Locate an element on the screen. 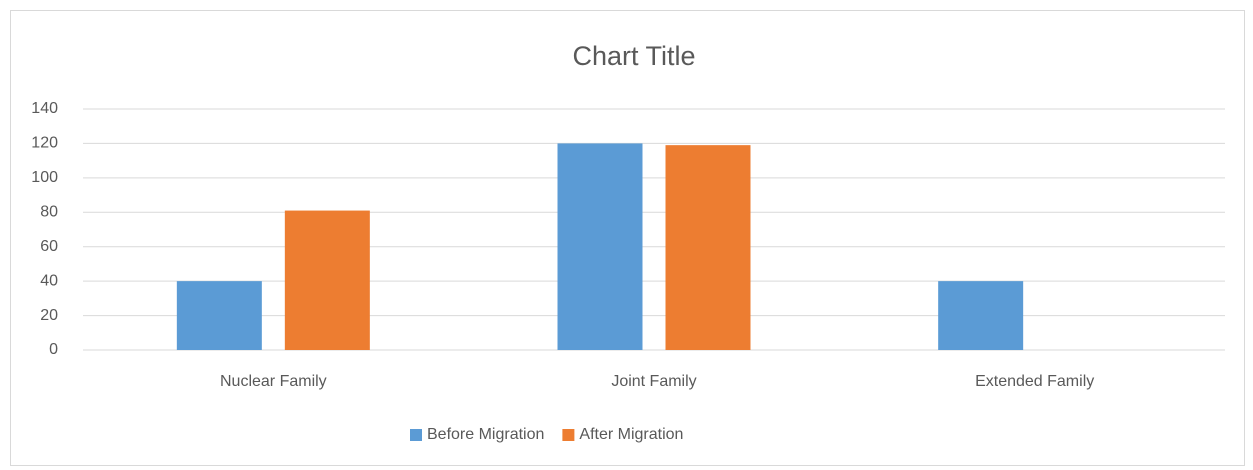 The image size is (1253, 470). y-tick-label: 100 is located at coordinates (44, 177).